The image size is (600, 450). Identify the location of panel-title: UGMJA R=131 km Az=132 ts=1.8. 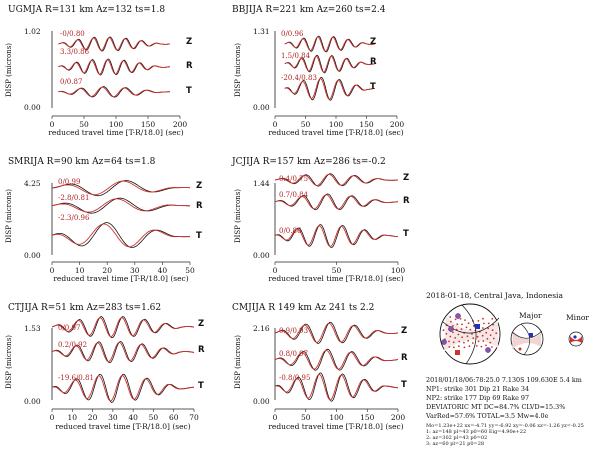
(86, 10).